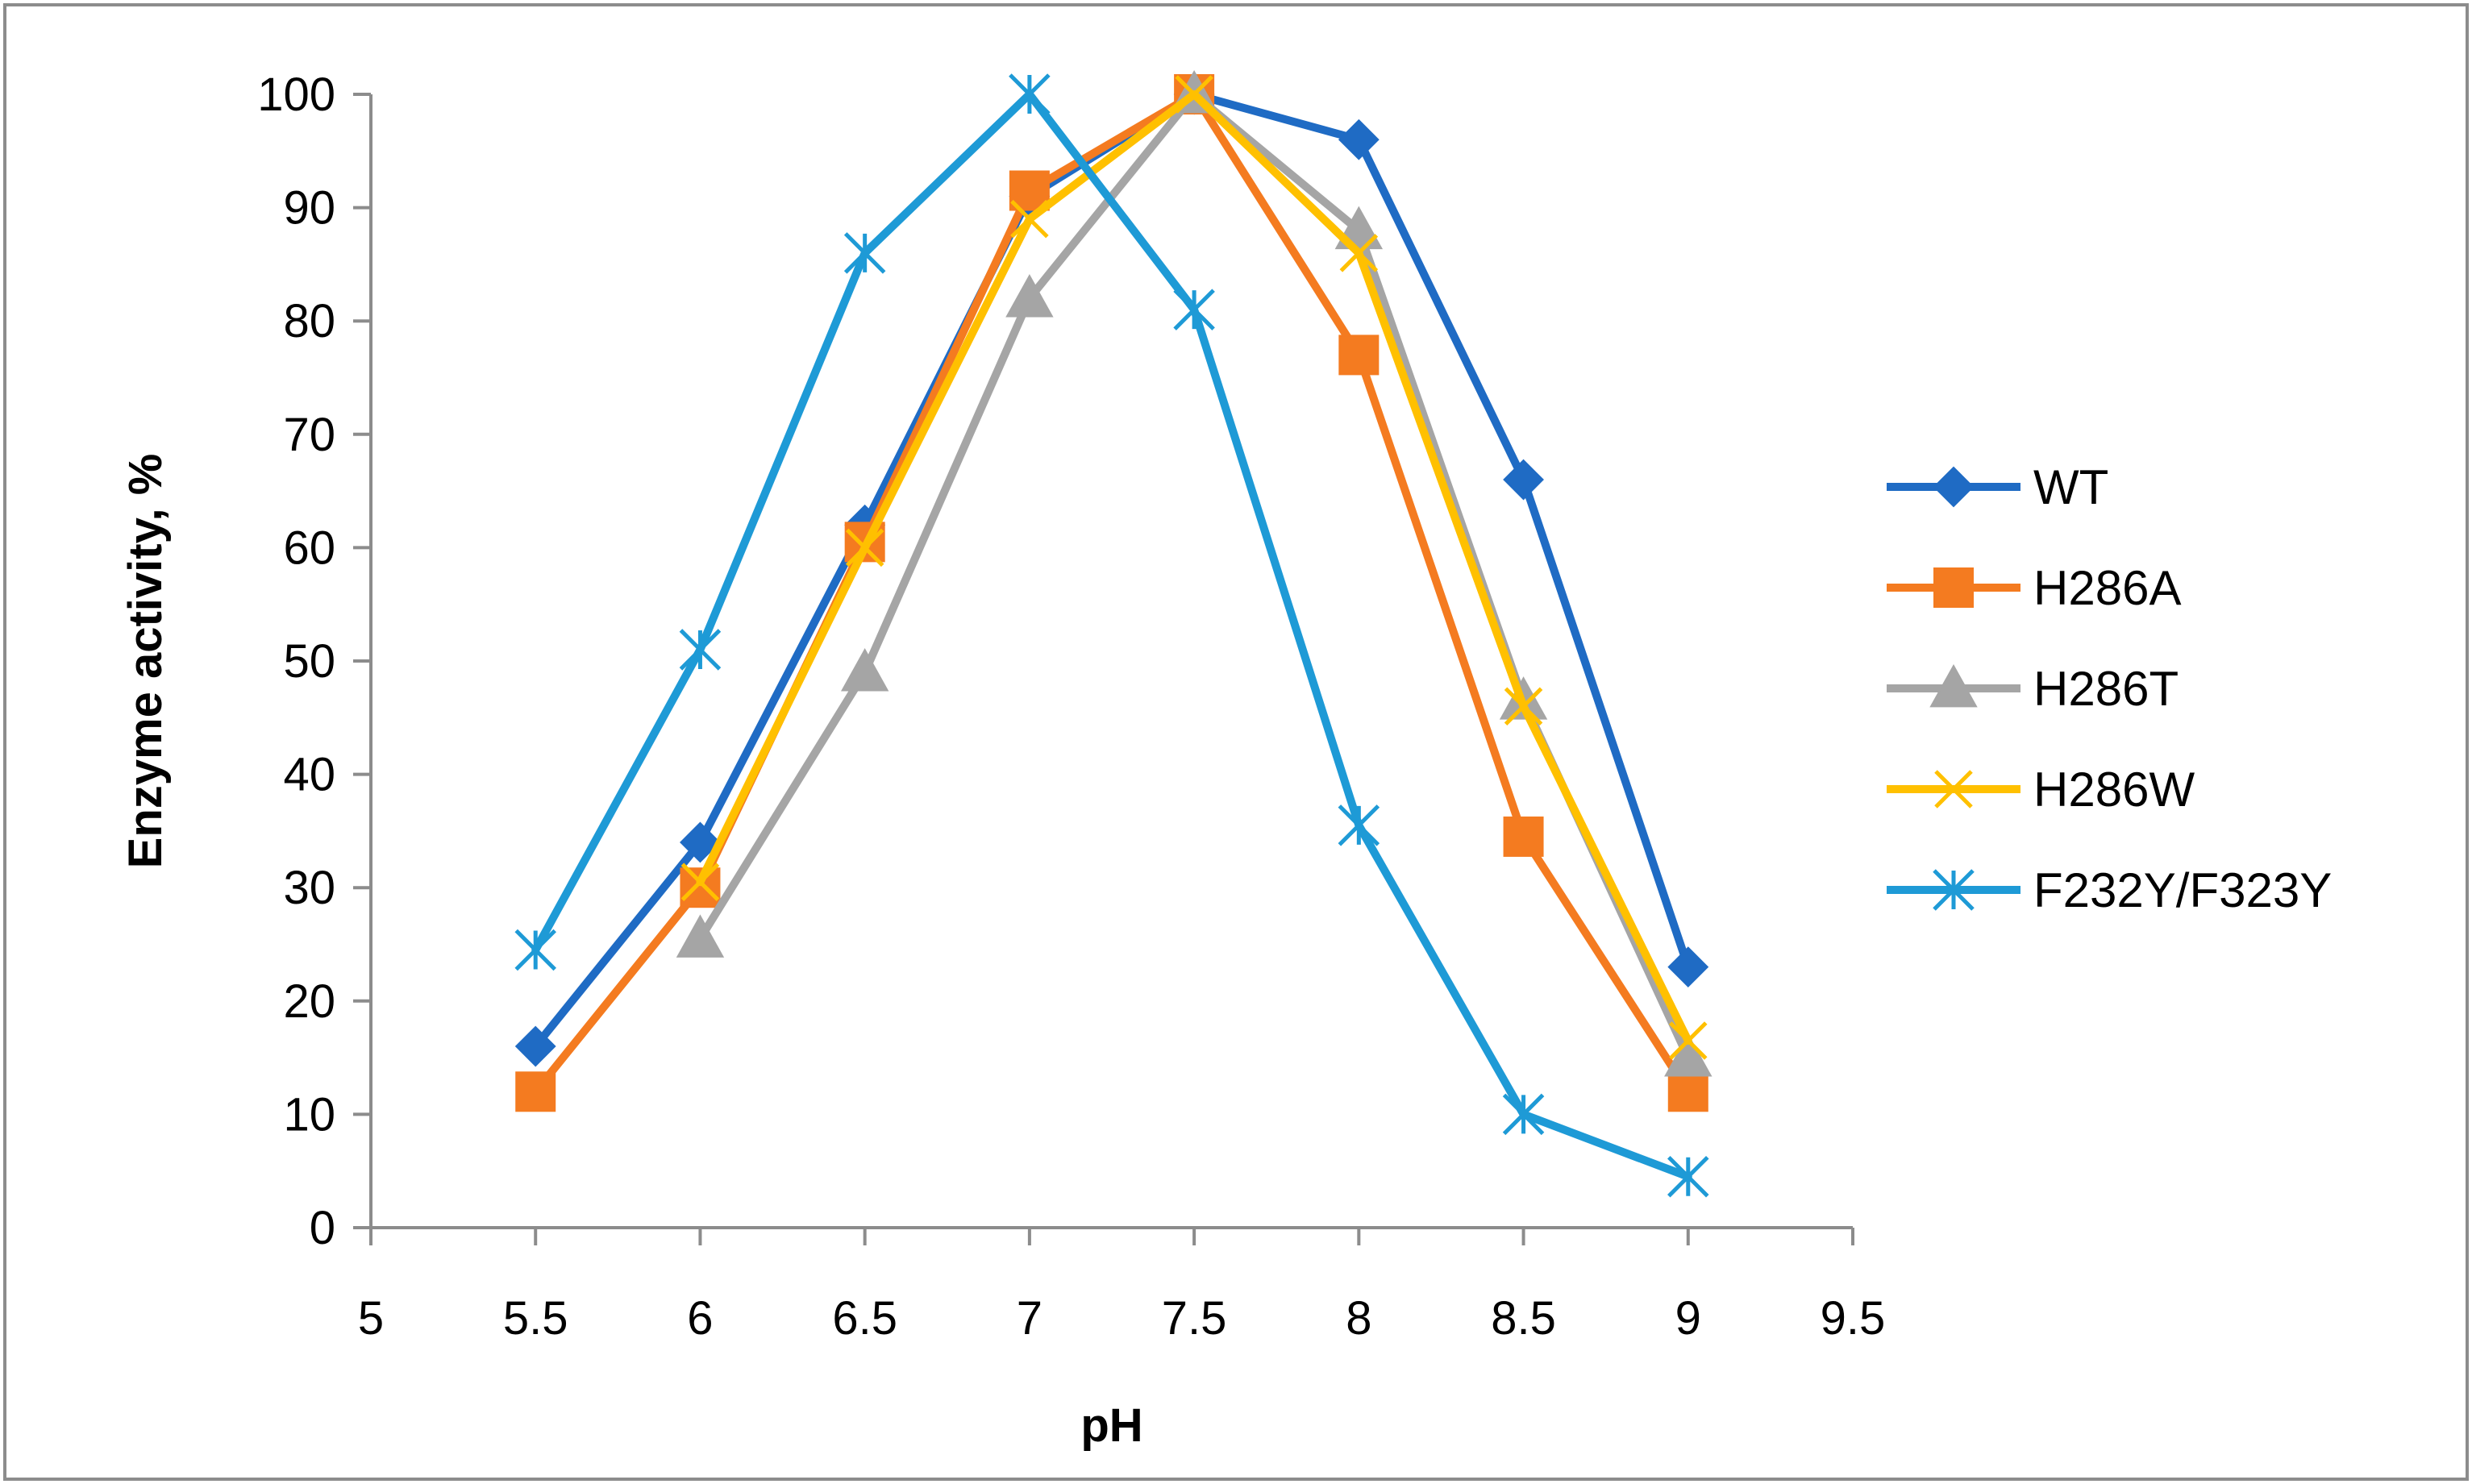 This screenshot has height=1484, width=2472. I want to click on x-tick-label: 7.5, so click(1194, 1318).